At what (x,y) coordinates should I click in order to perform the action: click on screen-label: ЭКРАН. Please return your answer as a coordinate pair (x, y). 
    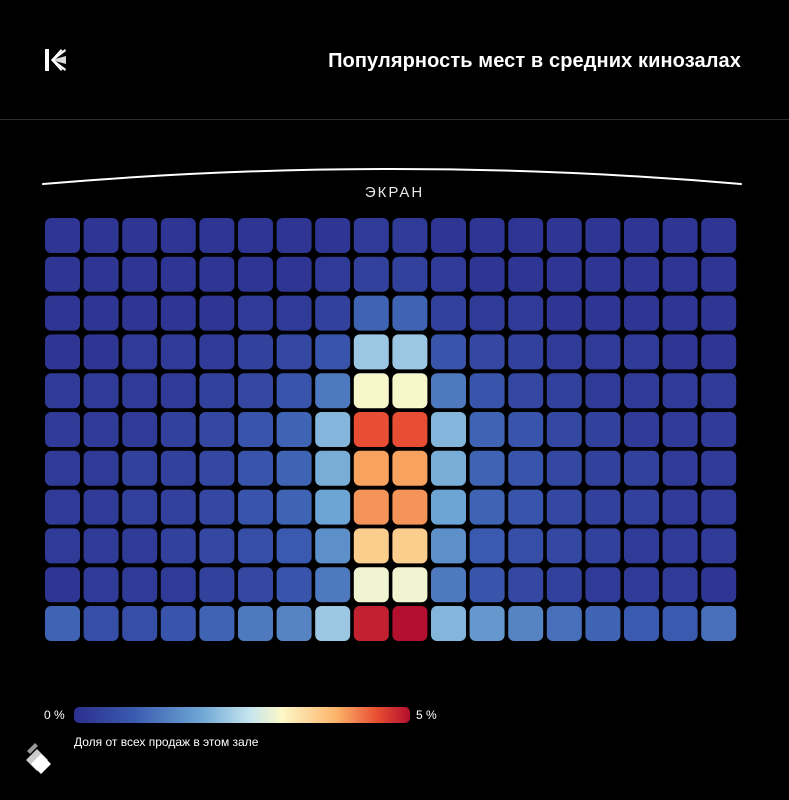
    Looking at the image, I should click on (394, 192).